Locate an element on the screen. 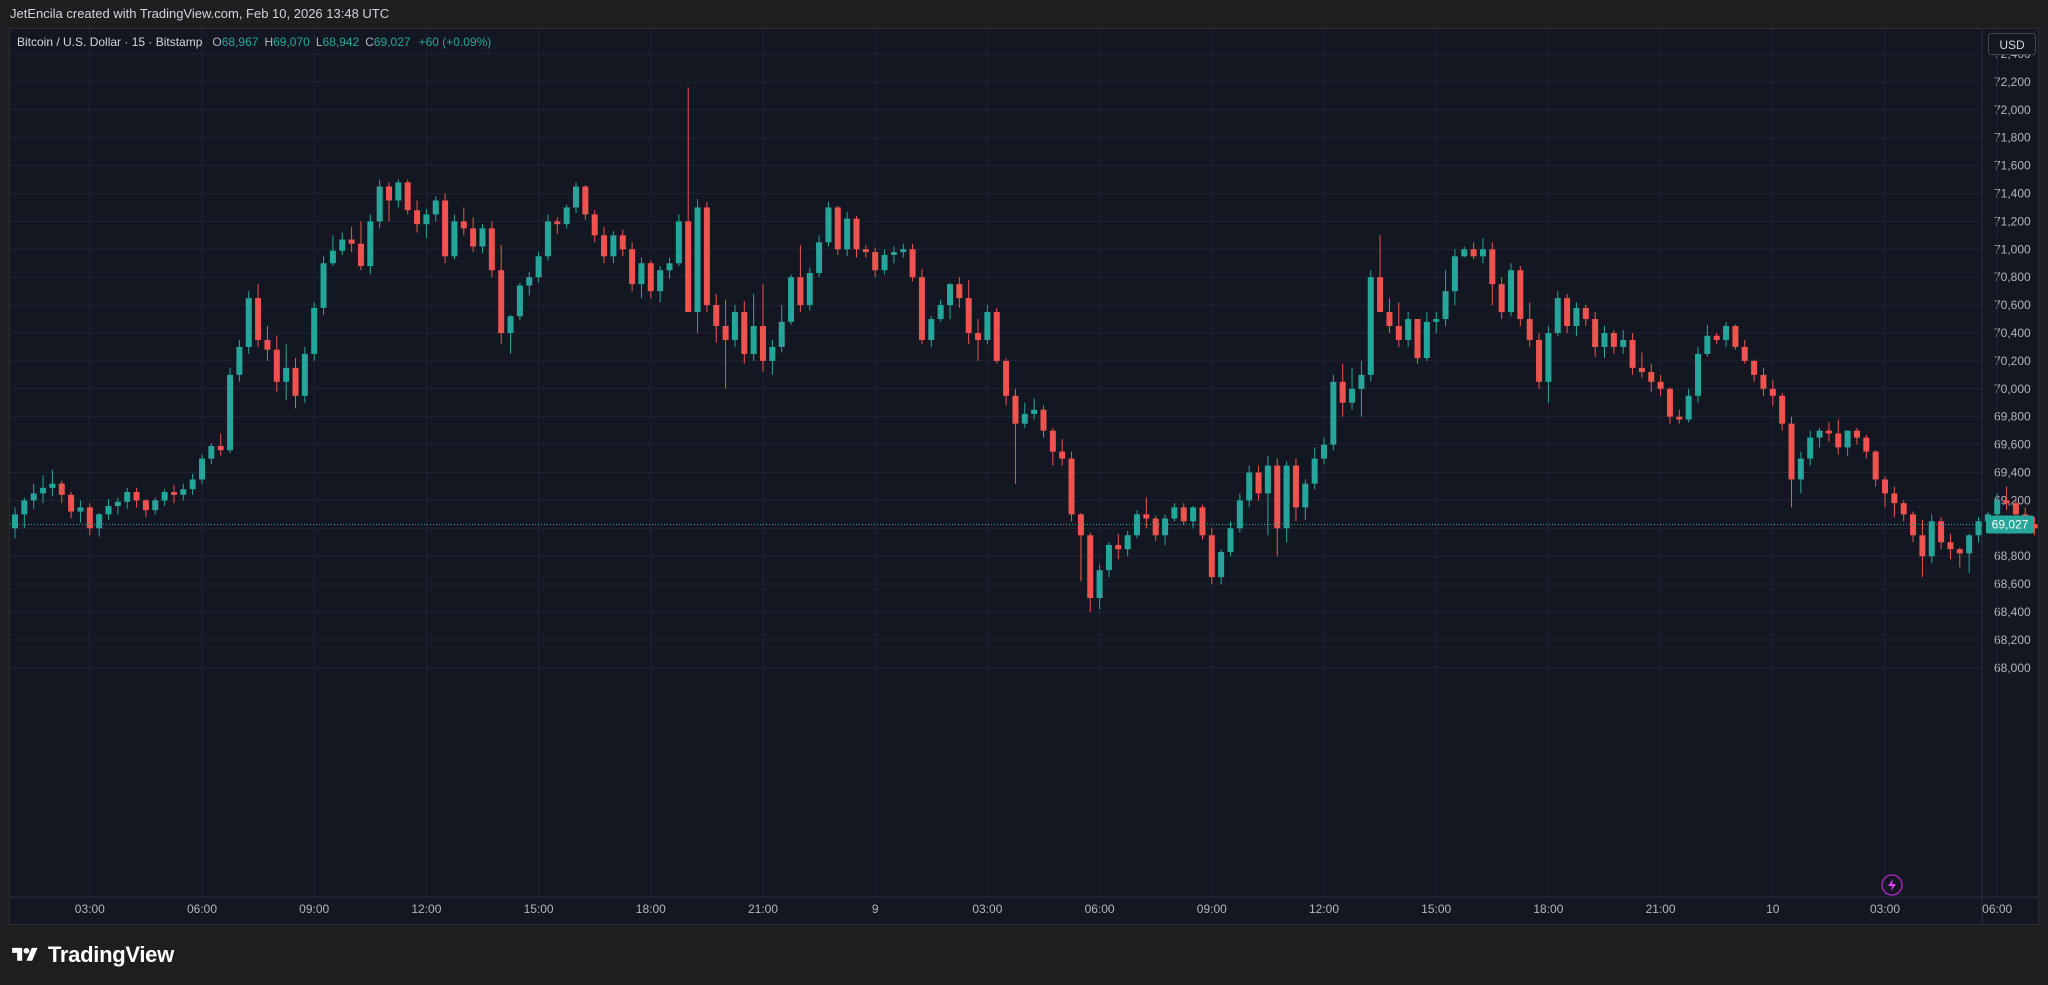 Image resolution: width=2048 pixels, height=985 pixels. footer-branding: TradingView is located at coordinates (92, 955).